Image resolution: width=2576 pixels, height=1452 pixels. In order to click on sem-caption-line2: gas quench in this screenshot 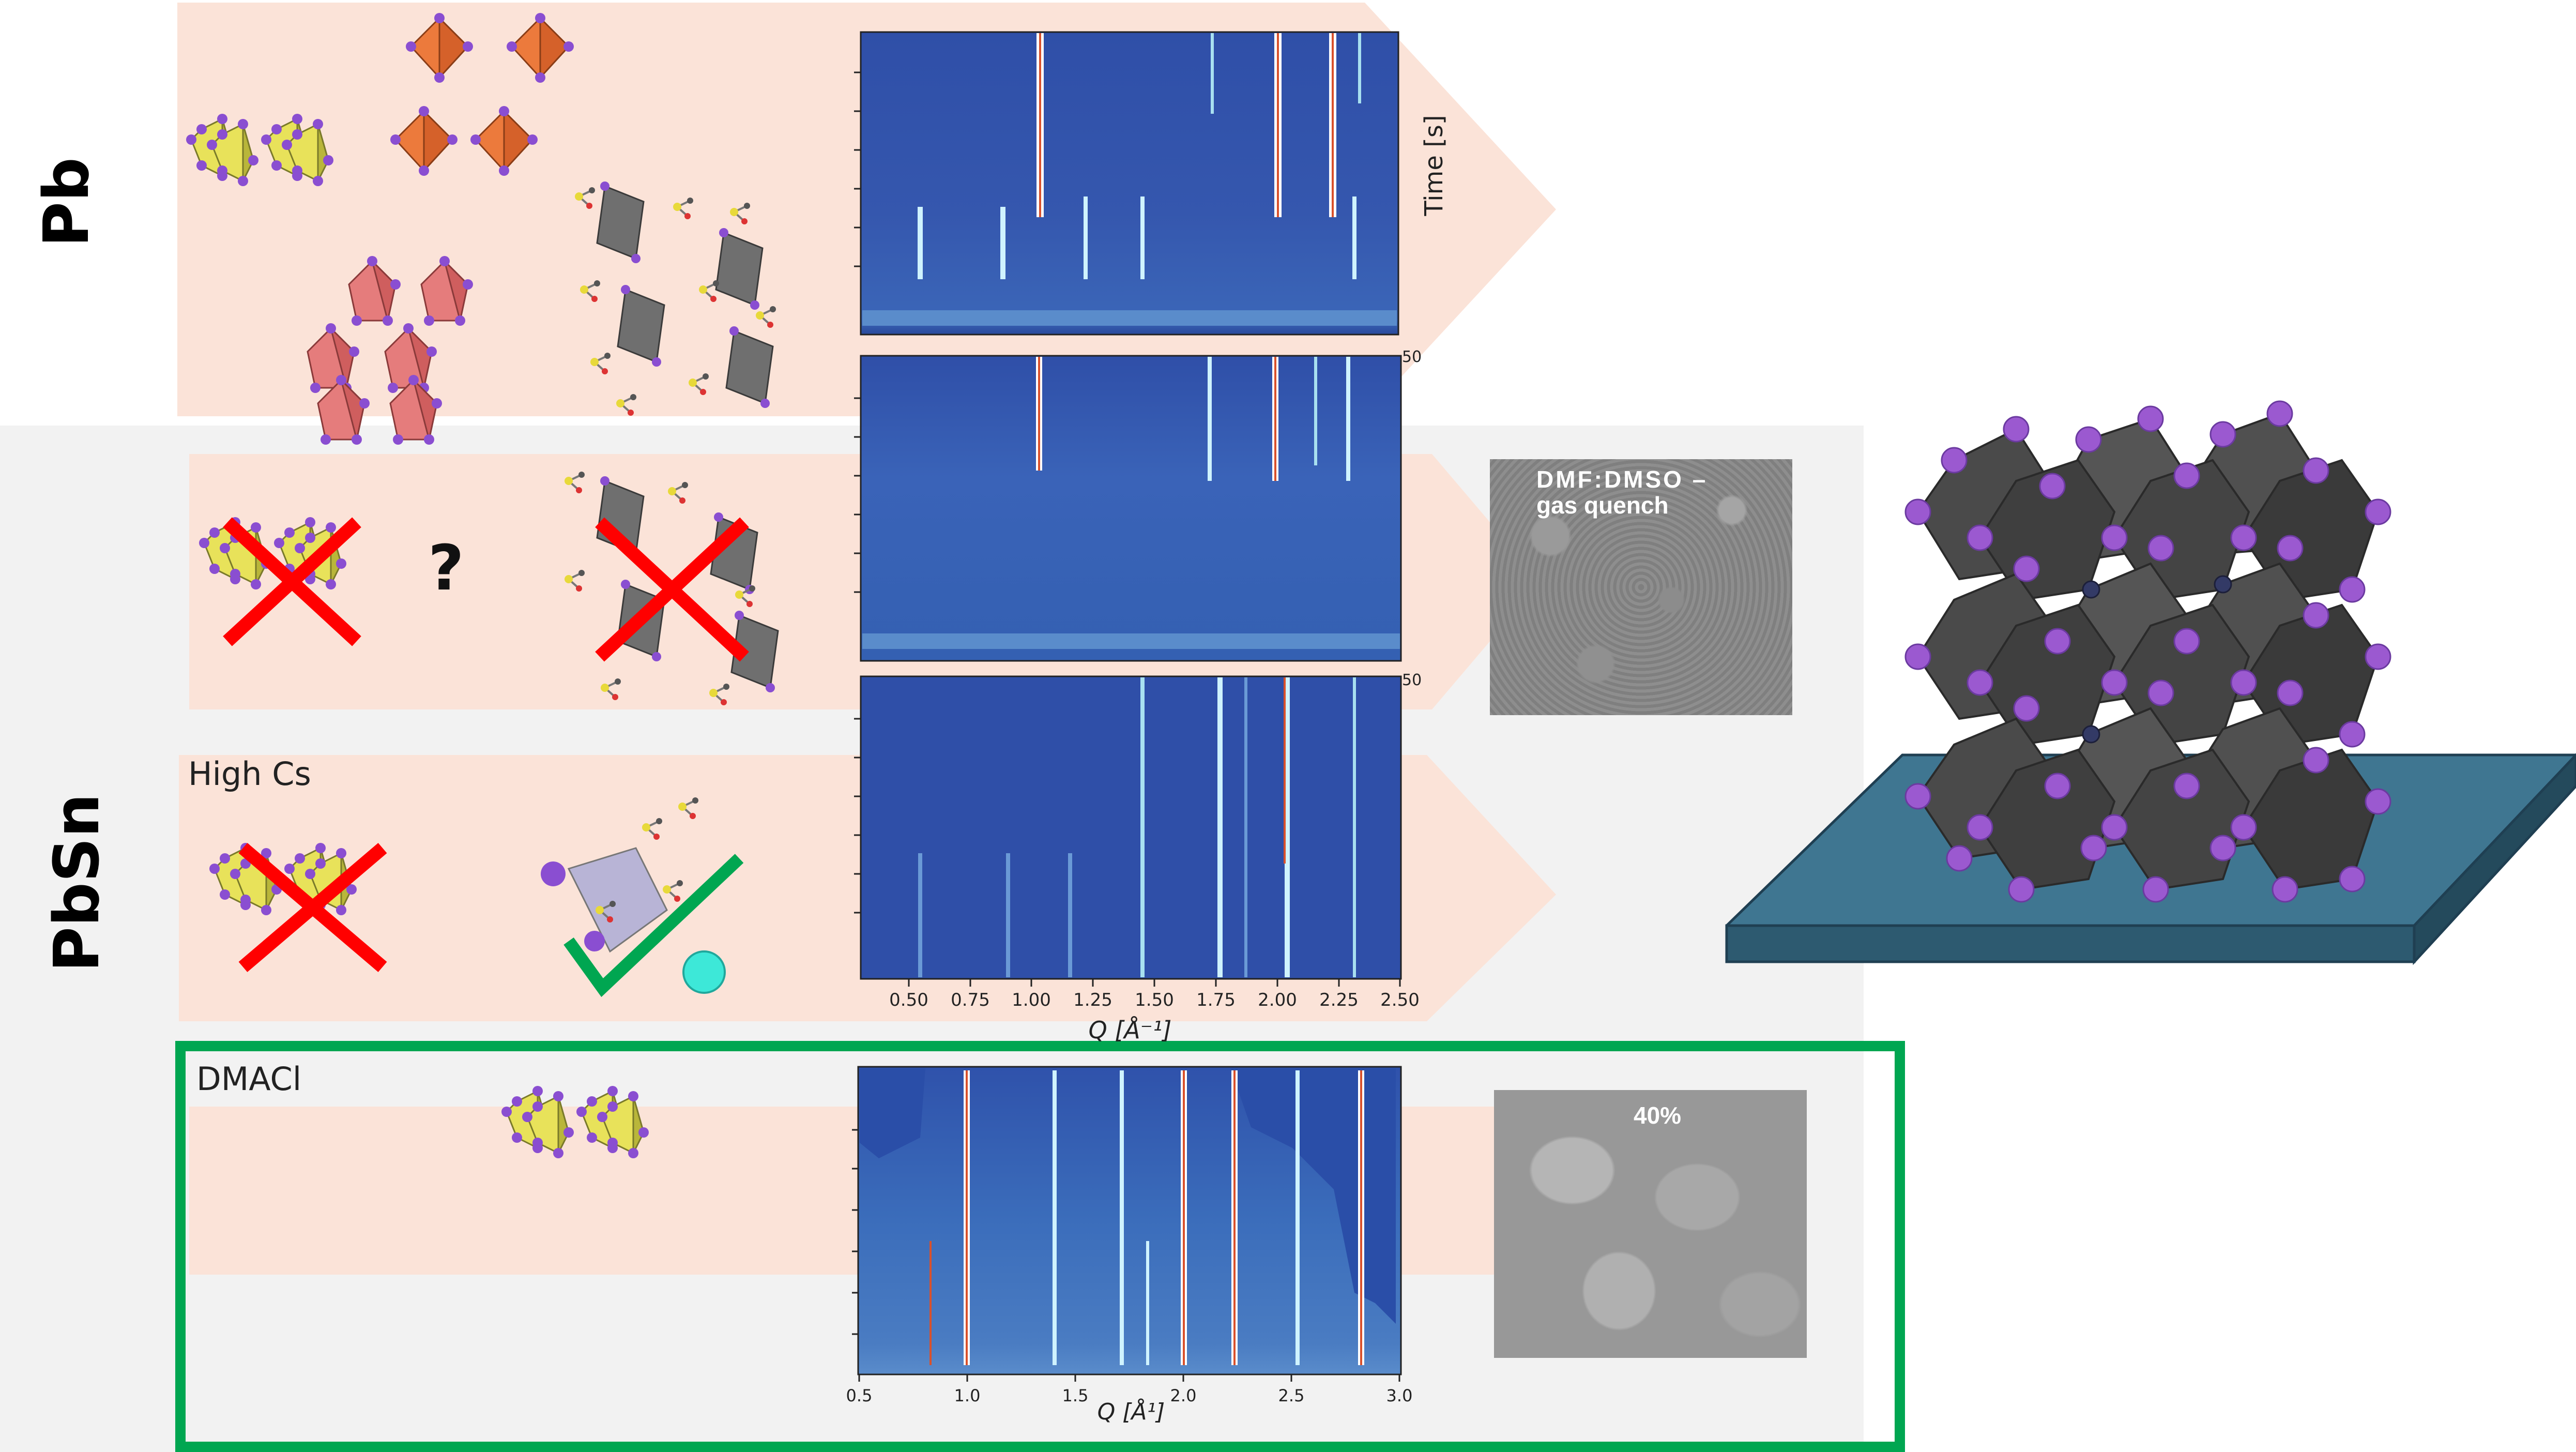, I will do `click(1602, 506)`.